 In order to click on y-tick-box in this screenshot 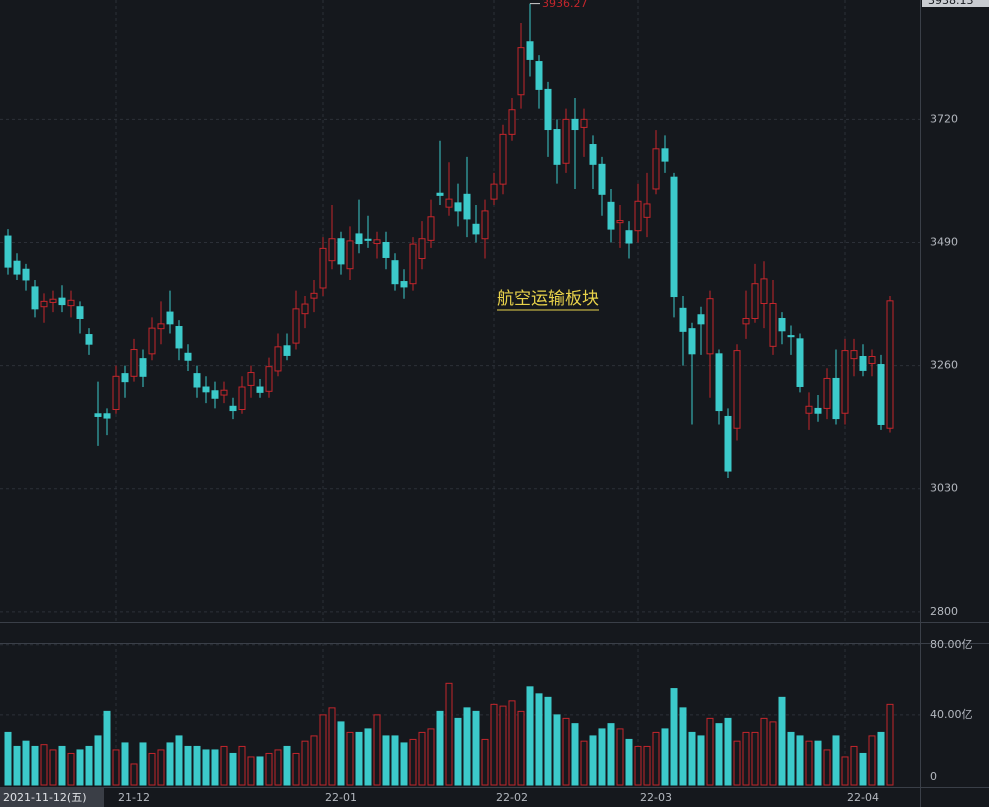, I will do `click(955, 3)`.